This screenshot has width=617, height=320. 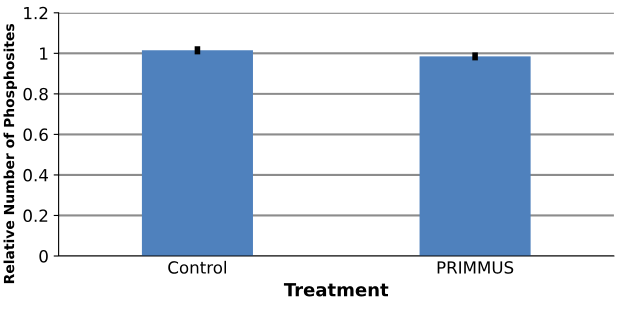 I want to click on y-axis-title: Relative Number of Phosphosites, so click(x=10, y=154).